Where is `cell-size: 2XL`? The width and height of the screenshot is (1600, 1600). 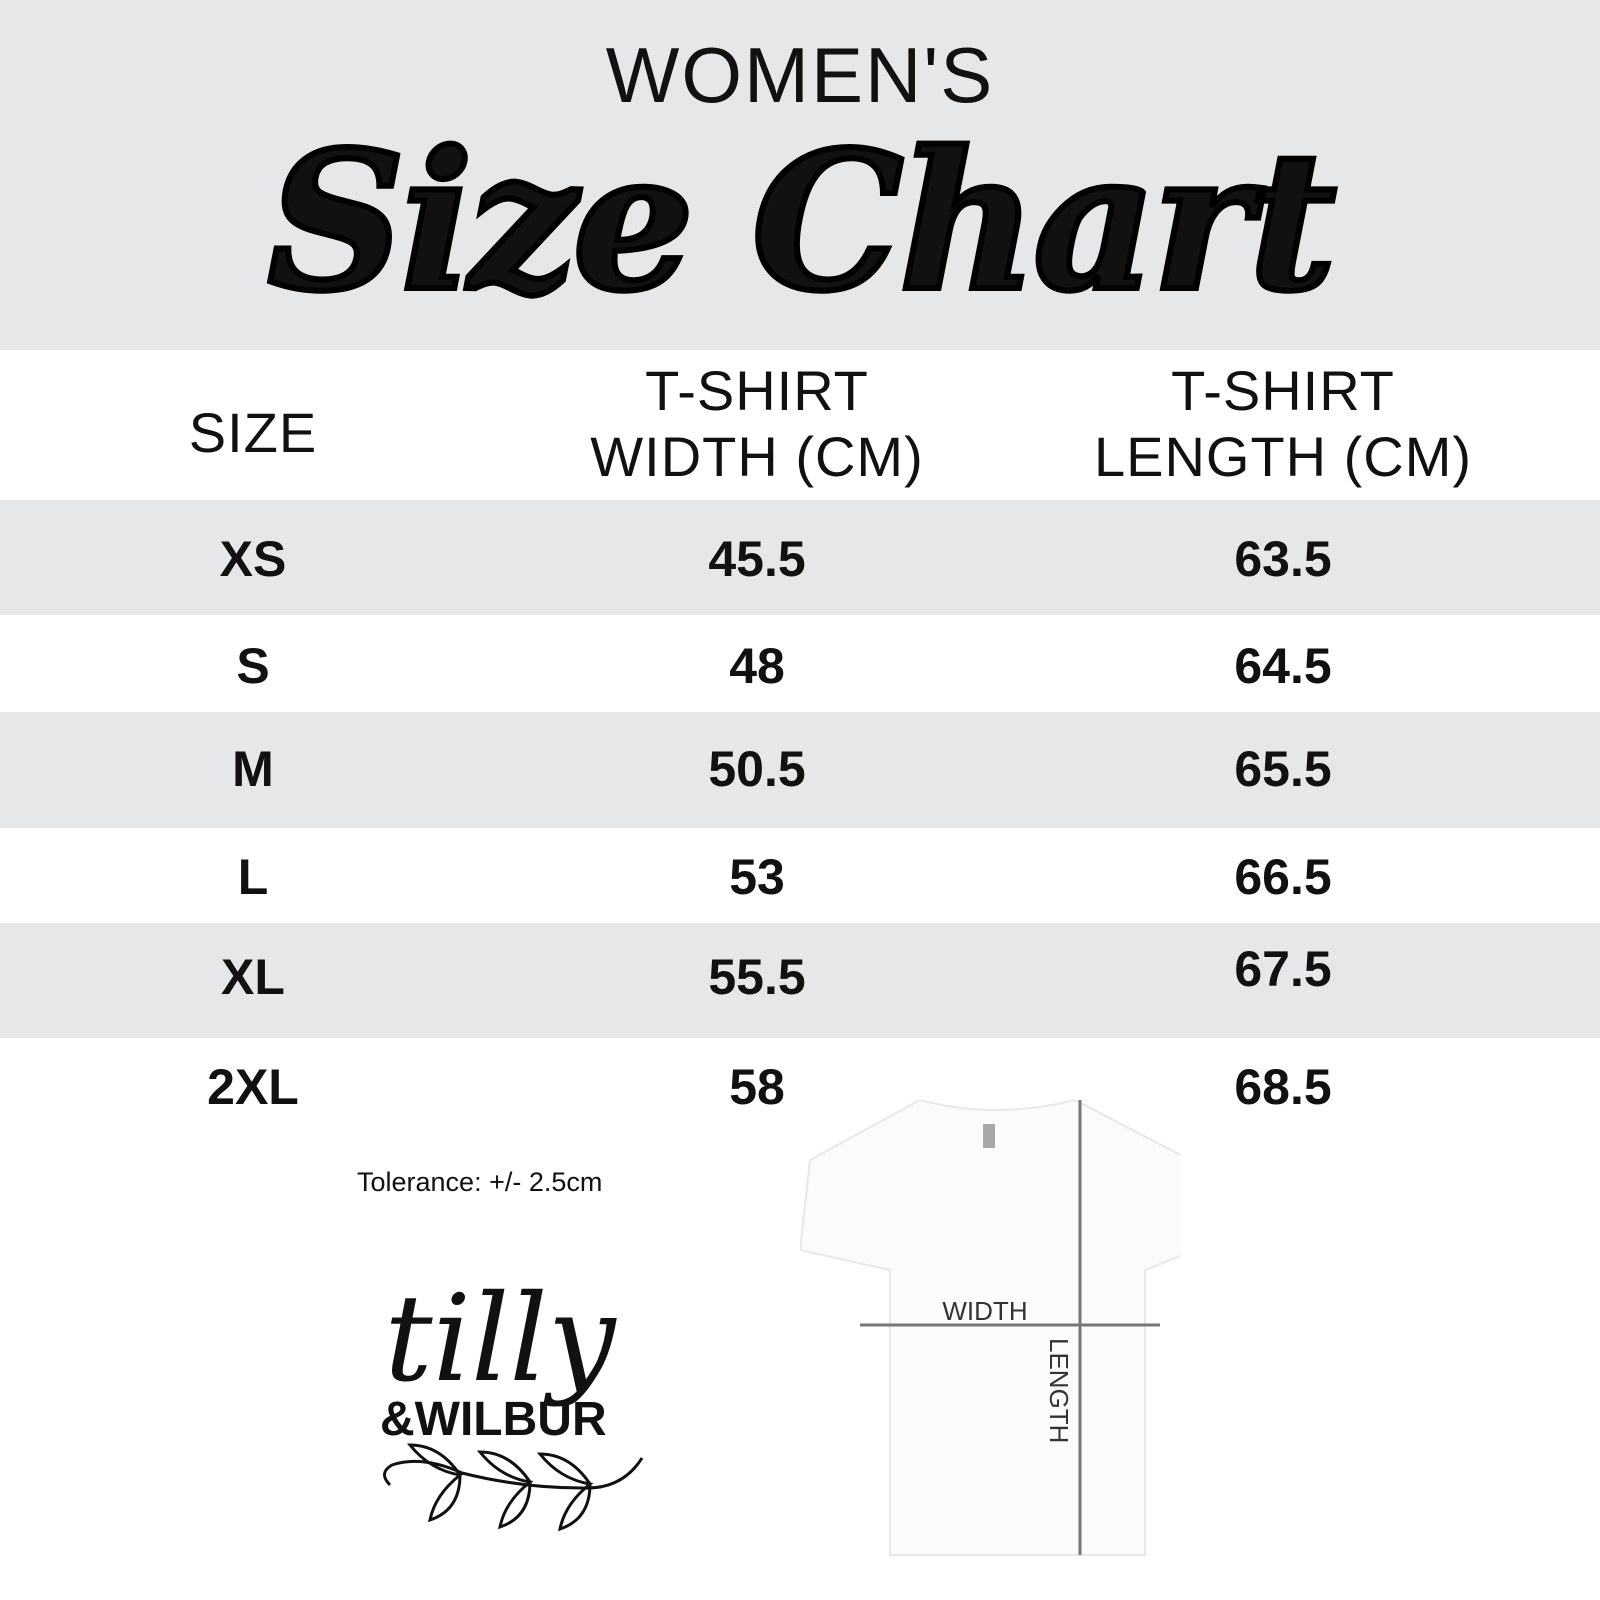 cell-size: 2XL is located at coordinates (253, 1087).